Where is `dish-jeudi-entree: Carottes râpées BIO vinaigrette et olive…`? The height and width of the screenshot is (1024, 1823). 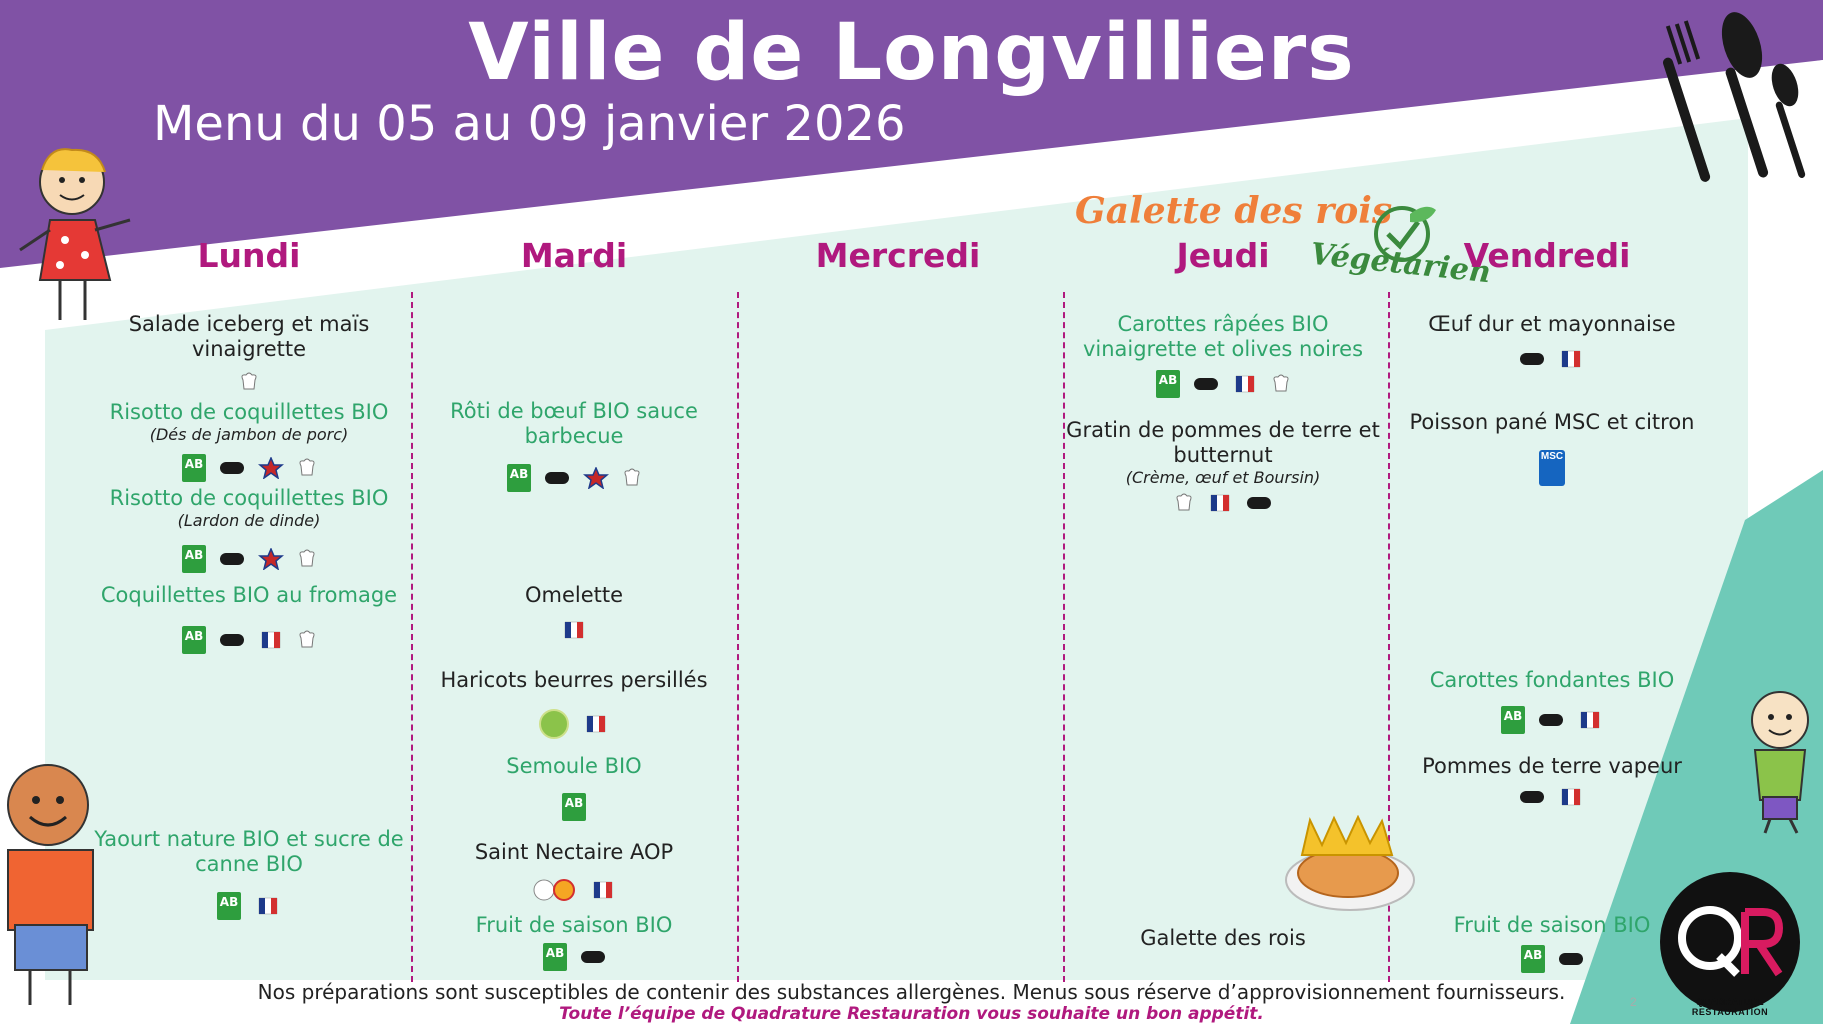
dish-jeudi-entree: Carottes râpées BIO vinaigrette et olive… is located at coordinates (1223, 336).